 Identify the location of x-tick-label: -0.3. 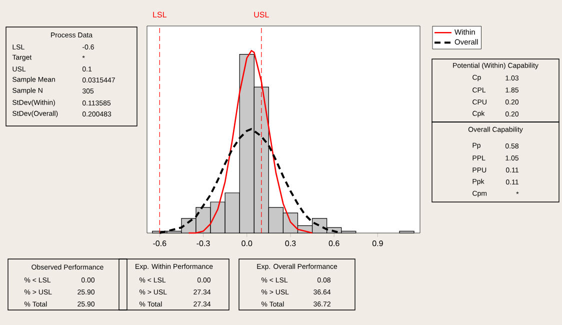
(203, 243).